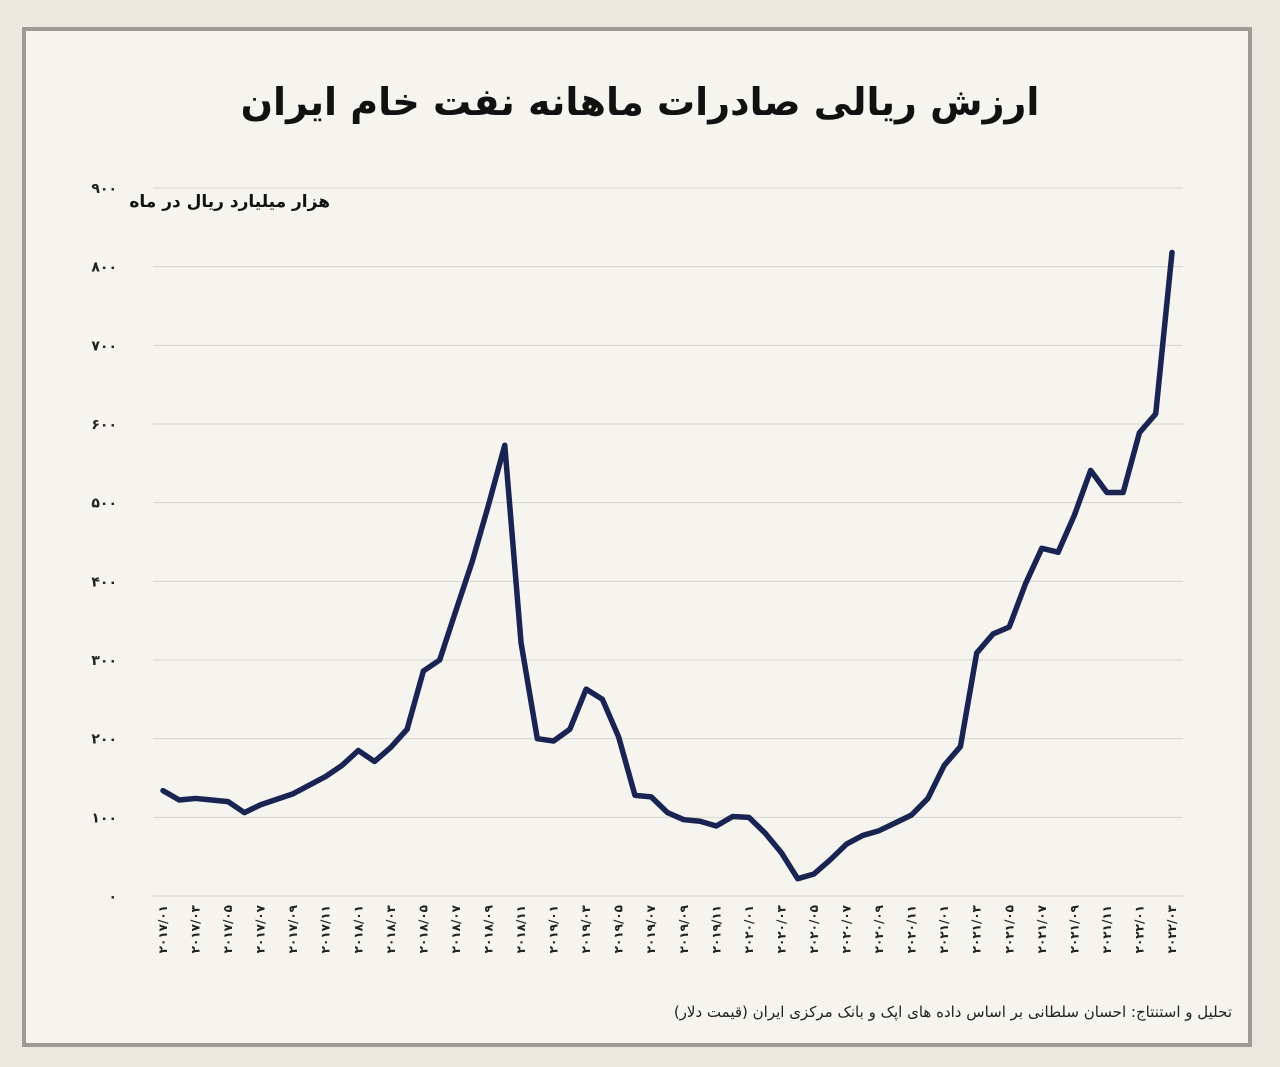  Describe the element at coordinates (1172, 928) in the screenshot. I see `x-tick-label: ۲۰۲۲/۰۳` at that location.